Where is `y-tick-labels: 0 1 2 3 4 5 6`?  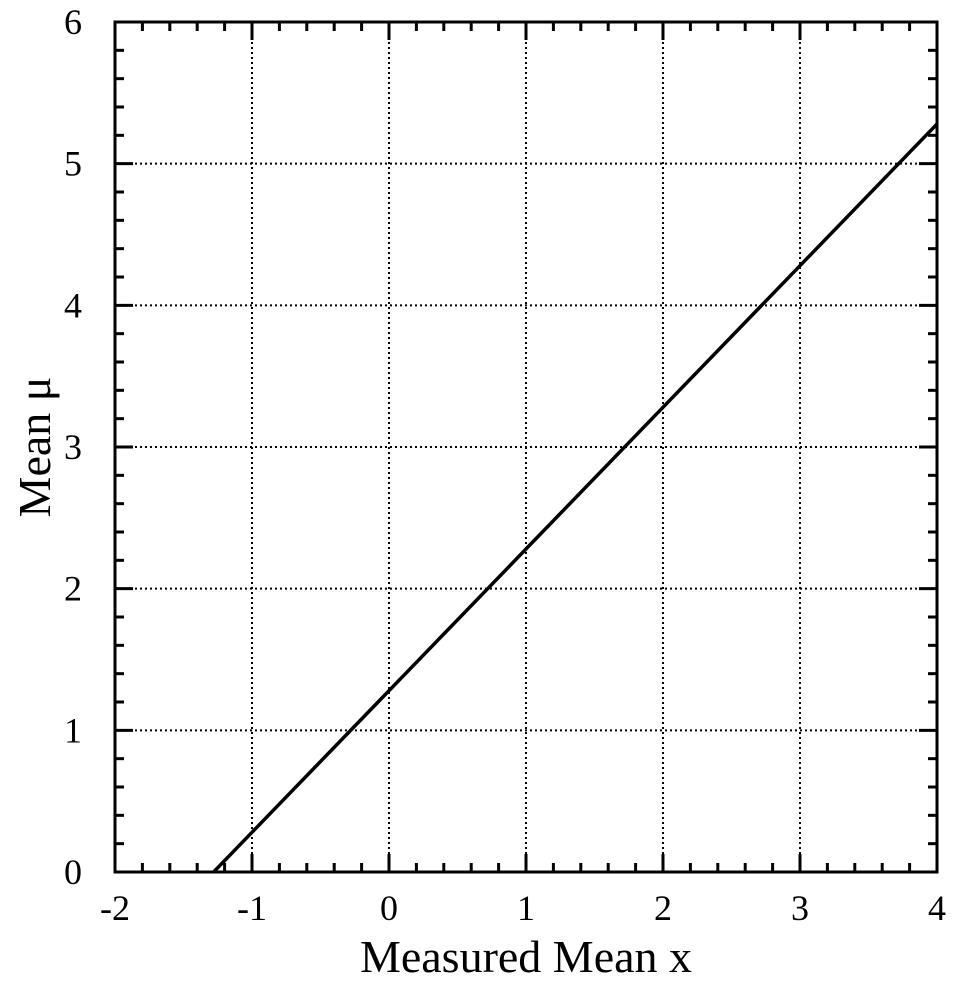
y-tick-labels: 0 1 2 3 4 5 6 is located at coordinates (73, 447).